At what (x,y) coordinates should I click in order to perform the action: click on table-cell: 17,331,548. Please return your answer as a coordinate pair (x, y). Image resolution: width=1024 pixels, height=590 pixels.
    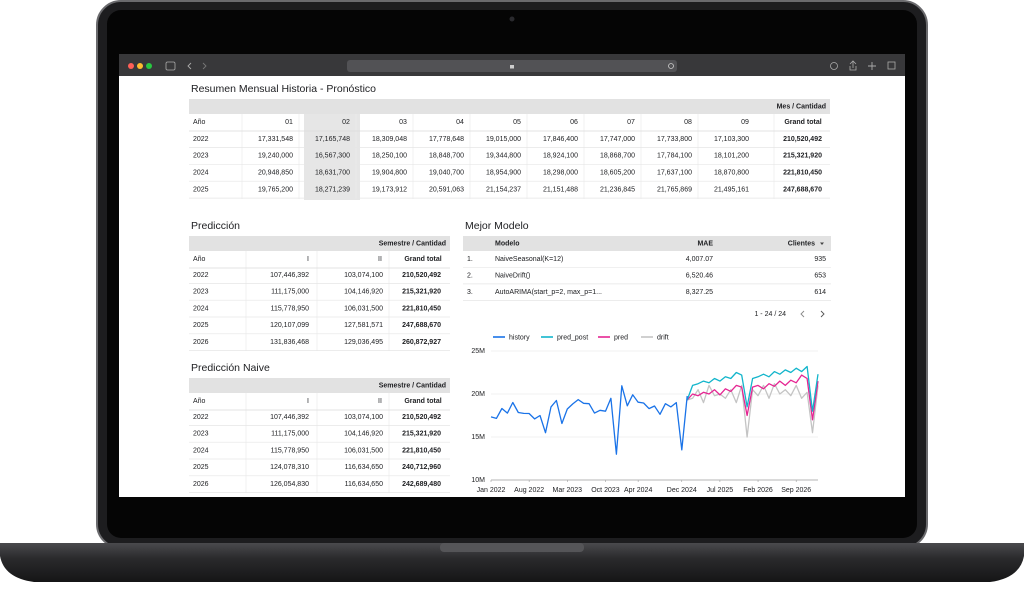
    Looking at the image, I should click on (275, 139).